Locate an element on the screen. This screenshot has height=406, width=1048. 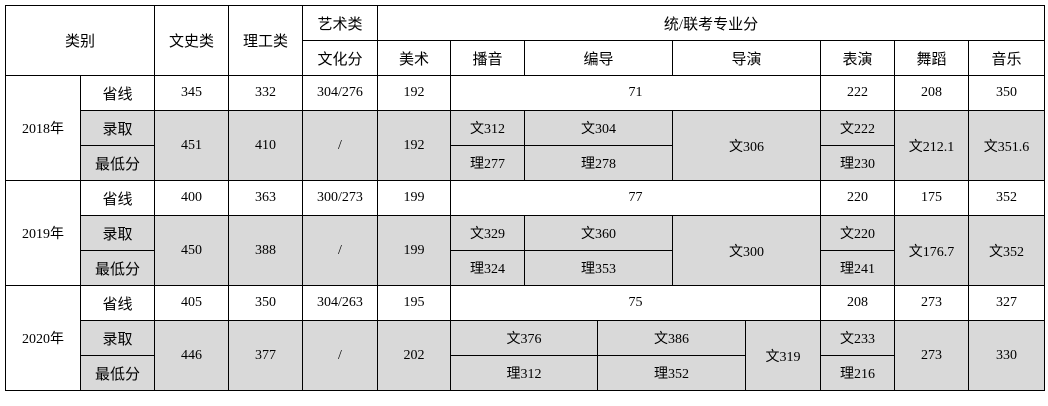
header-row-2: 文化分 美术 播音 编导 导演 表演 舞蹈 音乐 is located at coordinates (525, 58).